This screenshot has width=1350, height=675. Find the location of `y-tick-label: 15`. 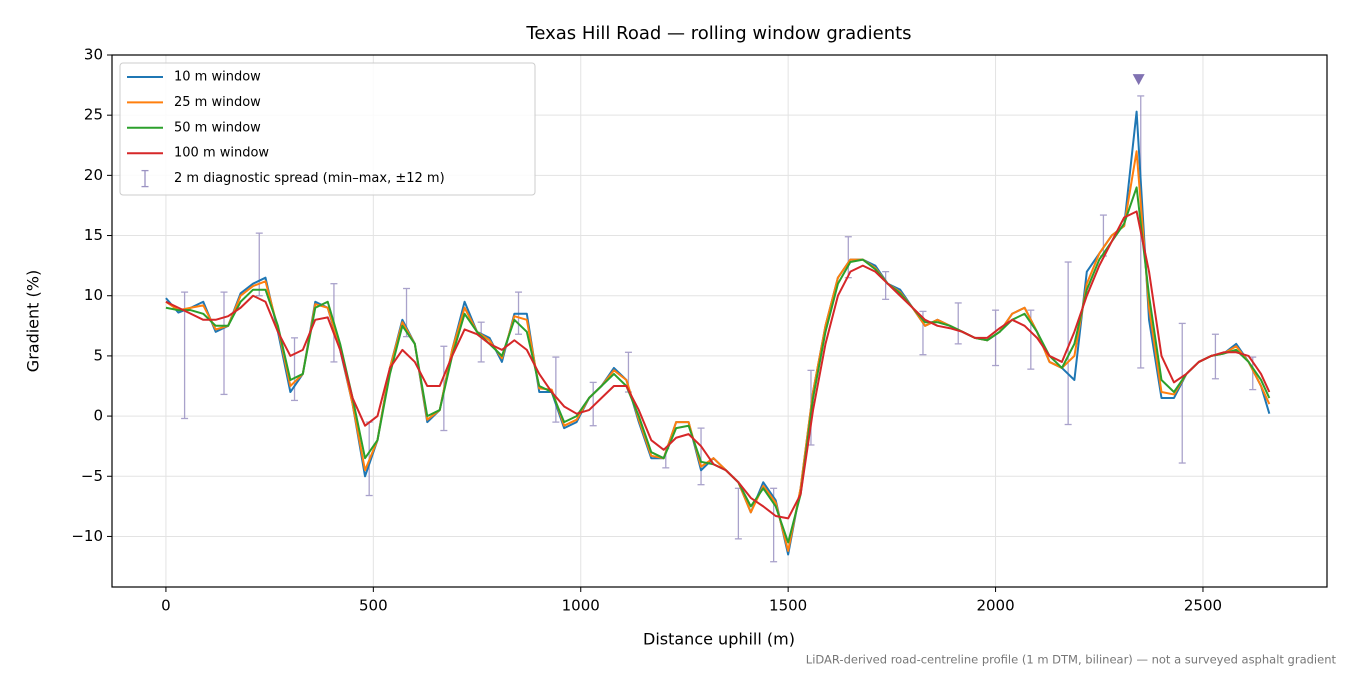

y-tick-label: 15 is located at coordinates (93, 235).